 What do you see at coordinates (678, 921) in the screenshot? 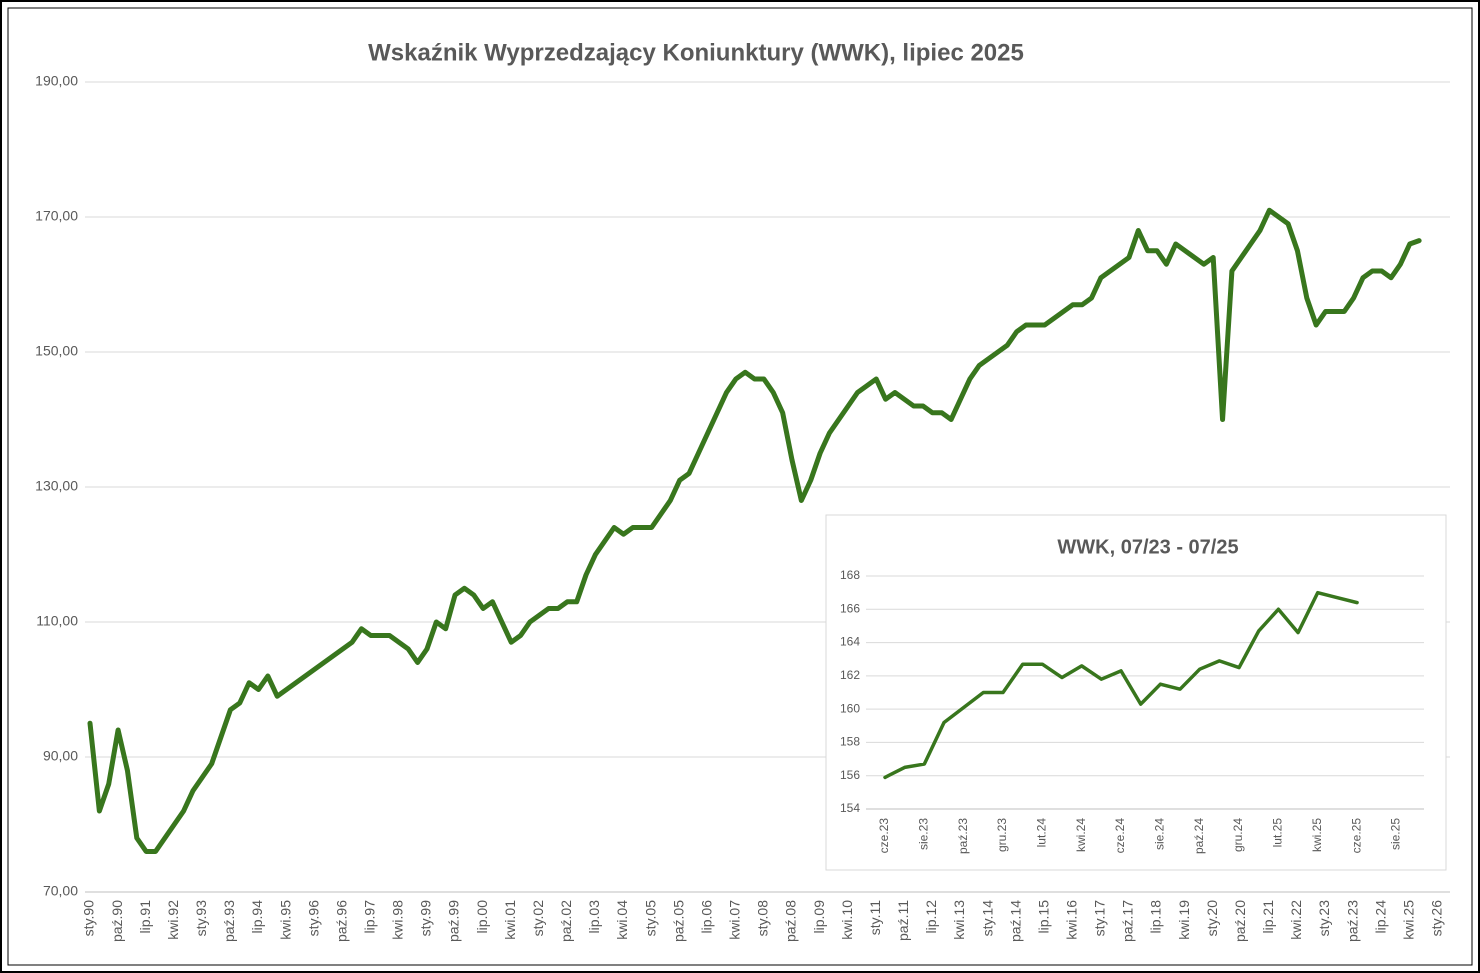
I see `x-tick-label: paź.05` at bounding box center [678, 921].